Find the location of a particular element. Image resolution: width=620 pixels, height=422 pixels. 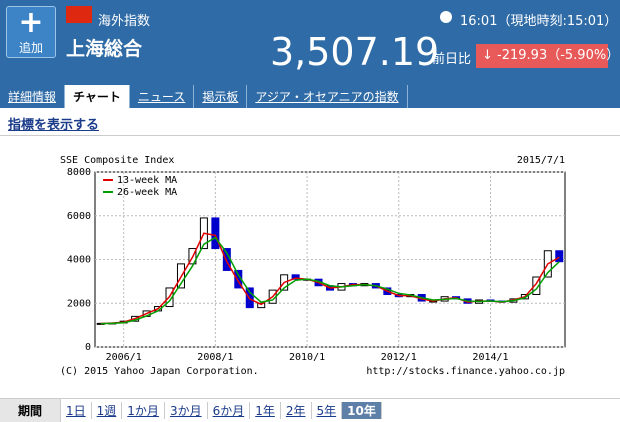

period-option: 3か月 is located at coordinates (186, 410).